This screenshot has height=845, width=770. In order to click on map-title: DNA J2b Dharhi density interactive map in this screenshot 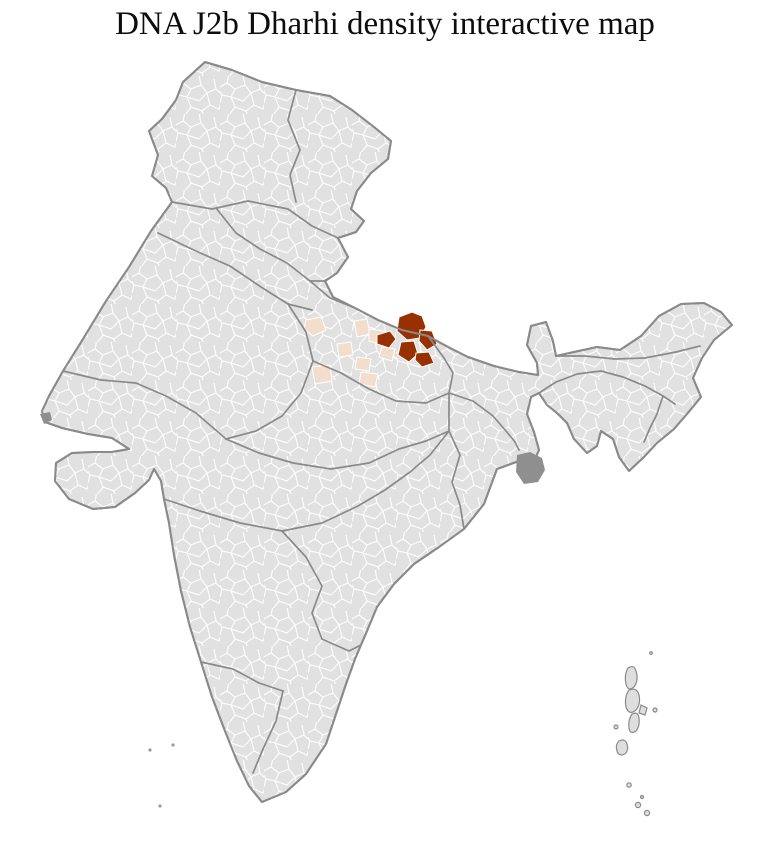, I will do `click(385, 24)`.